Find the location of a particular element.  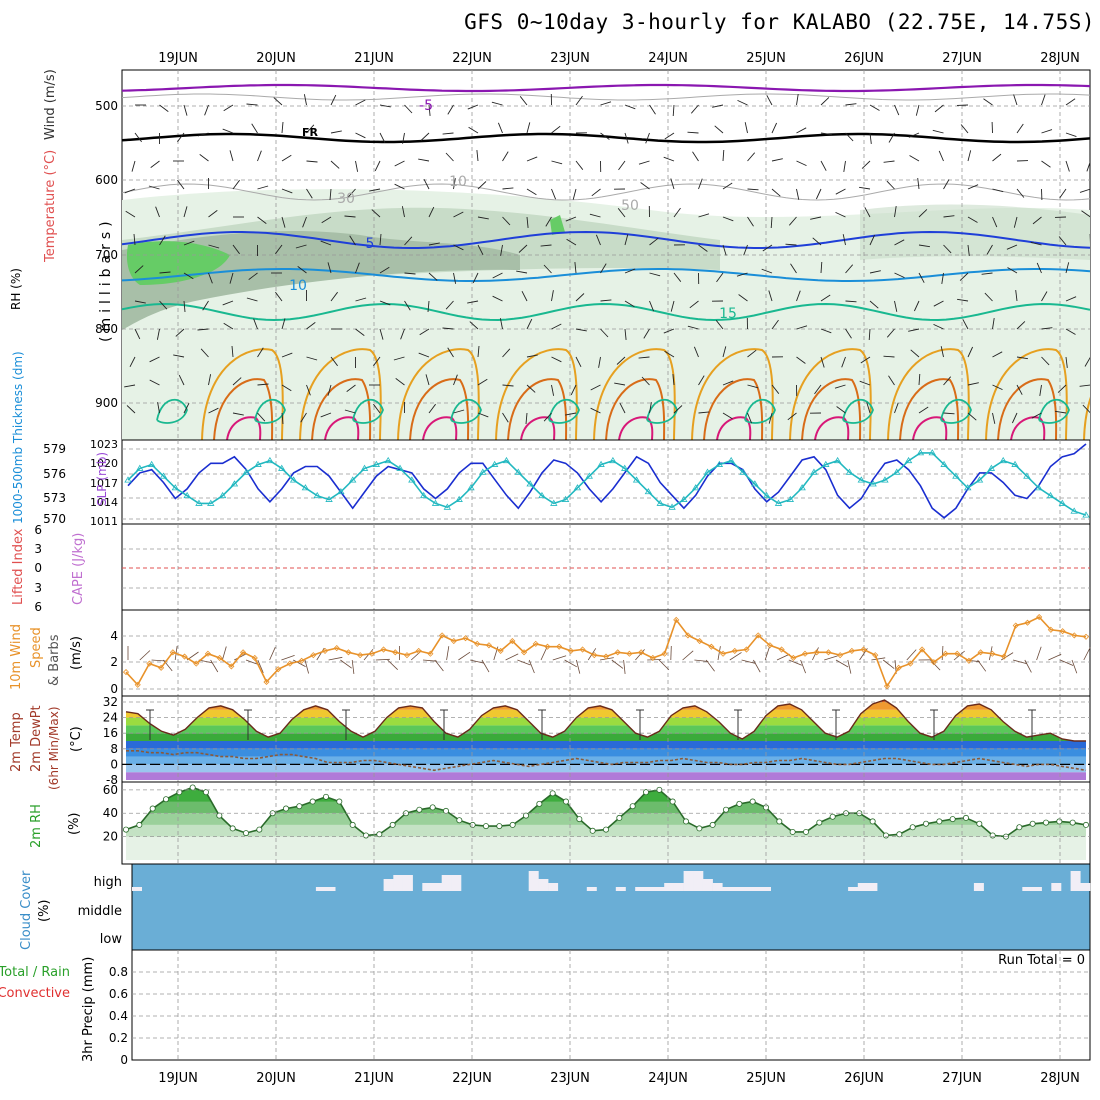

slp-tick-label: 1011 is located at coordinates (104, 521).